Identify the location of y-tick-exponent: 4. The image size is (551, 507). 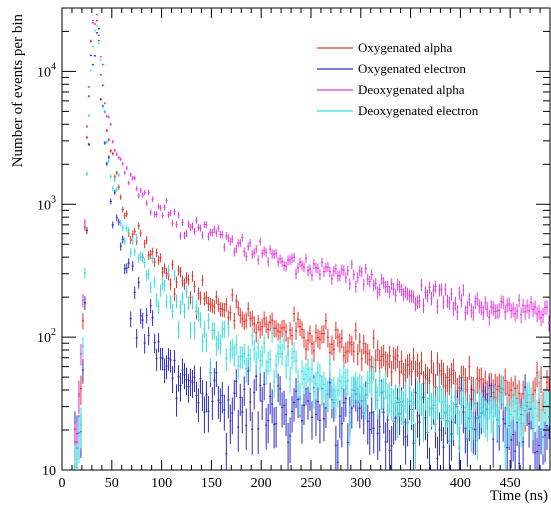
(53, 66).